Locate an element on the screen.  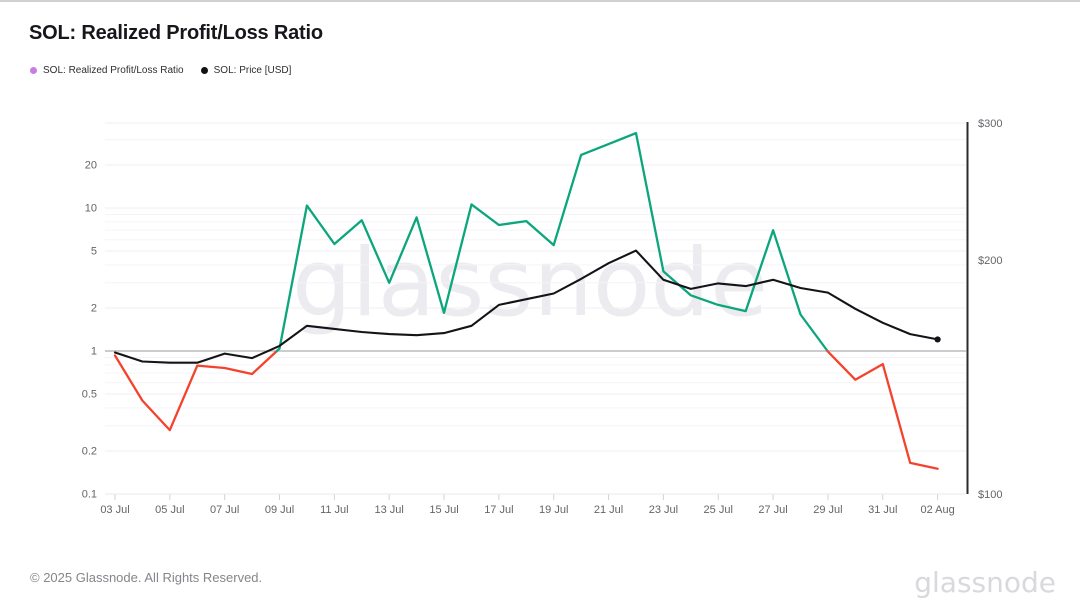
x-axis-tick-label: 11 Jul is located at coordinates (334, 510).